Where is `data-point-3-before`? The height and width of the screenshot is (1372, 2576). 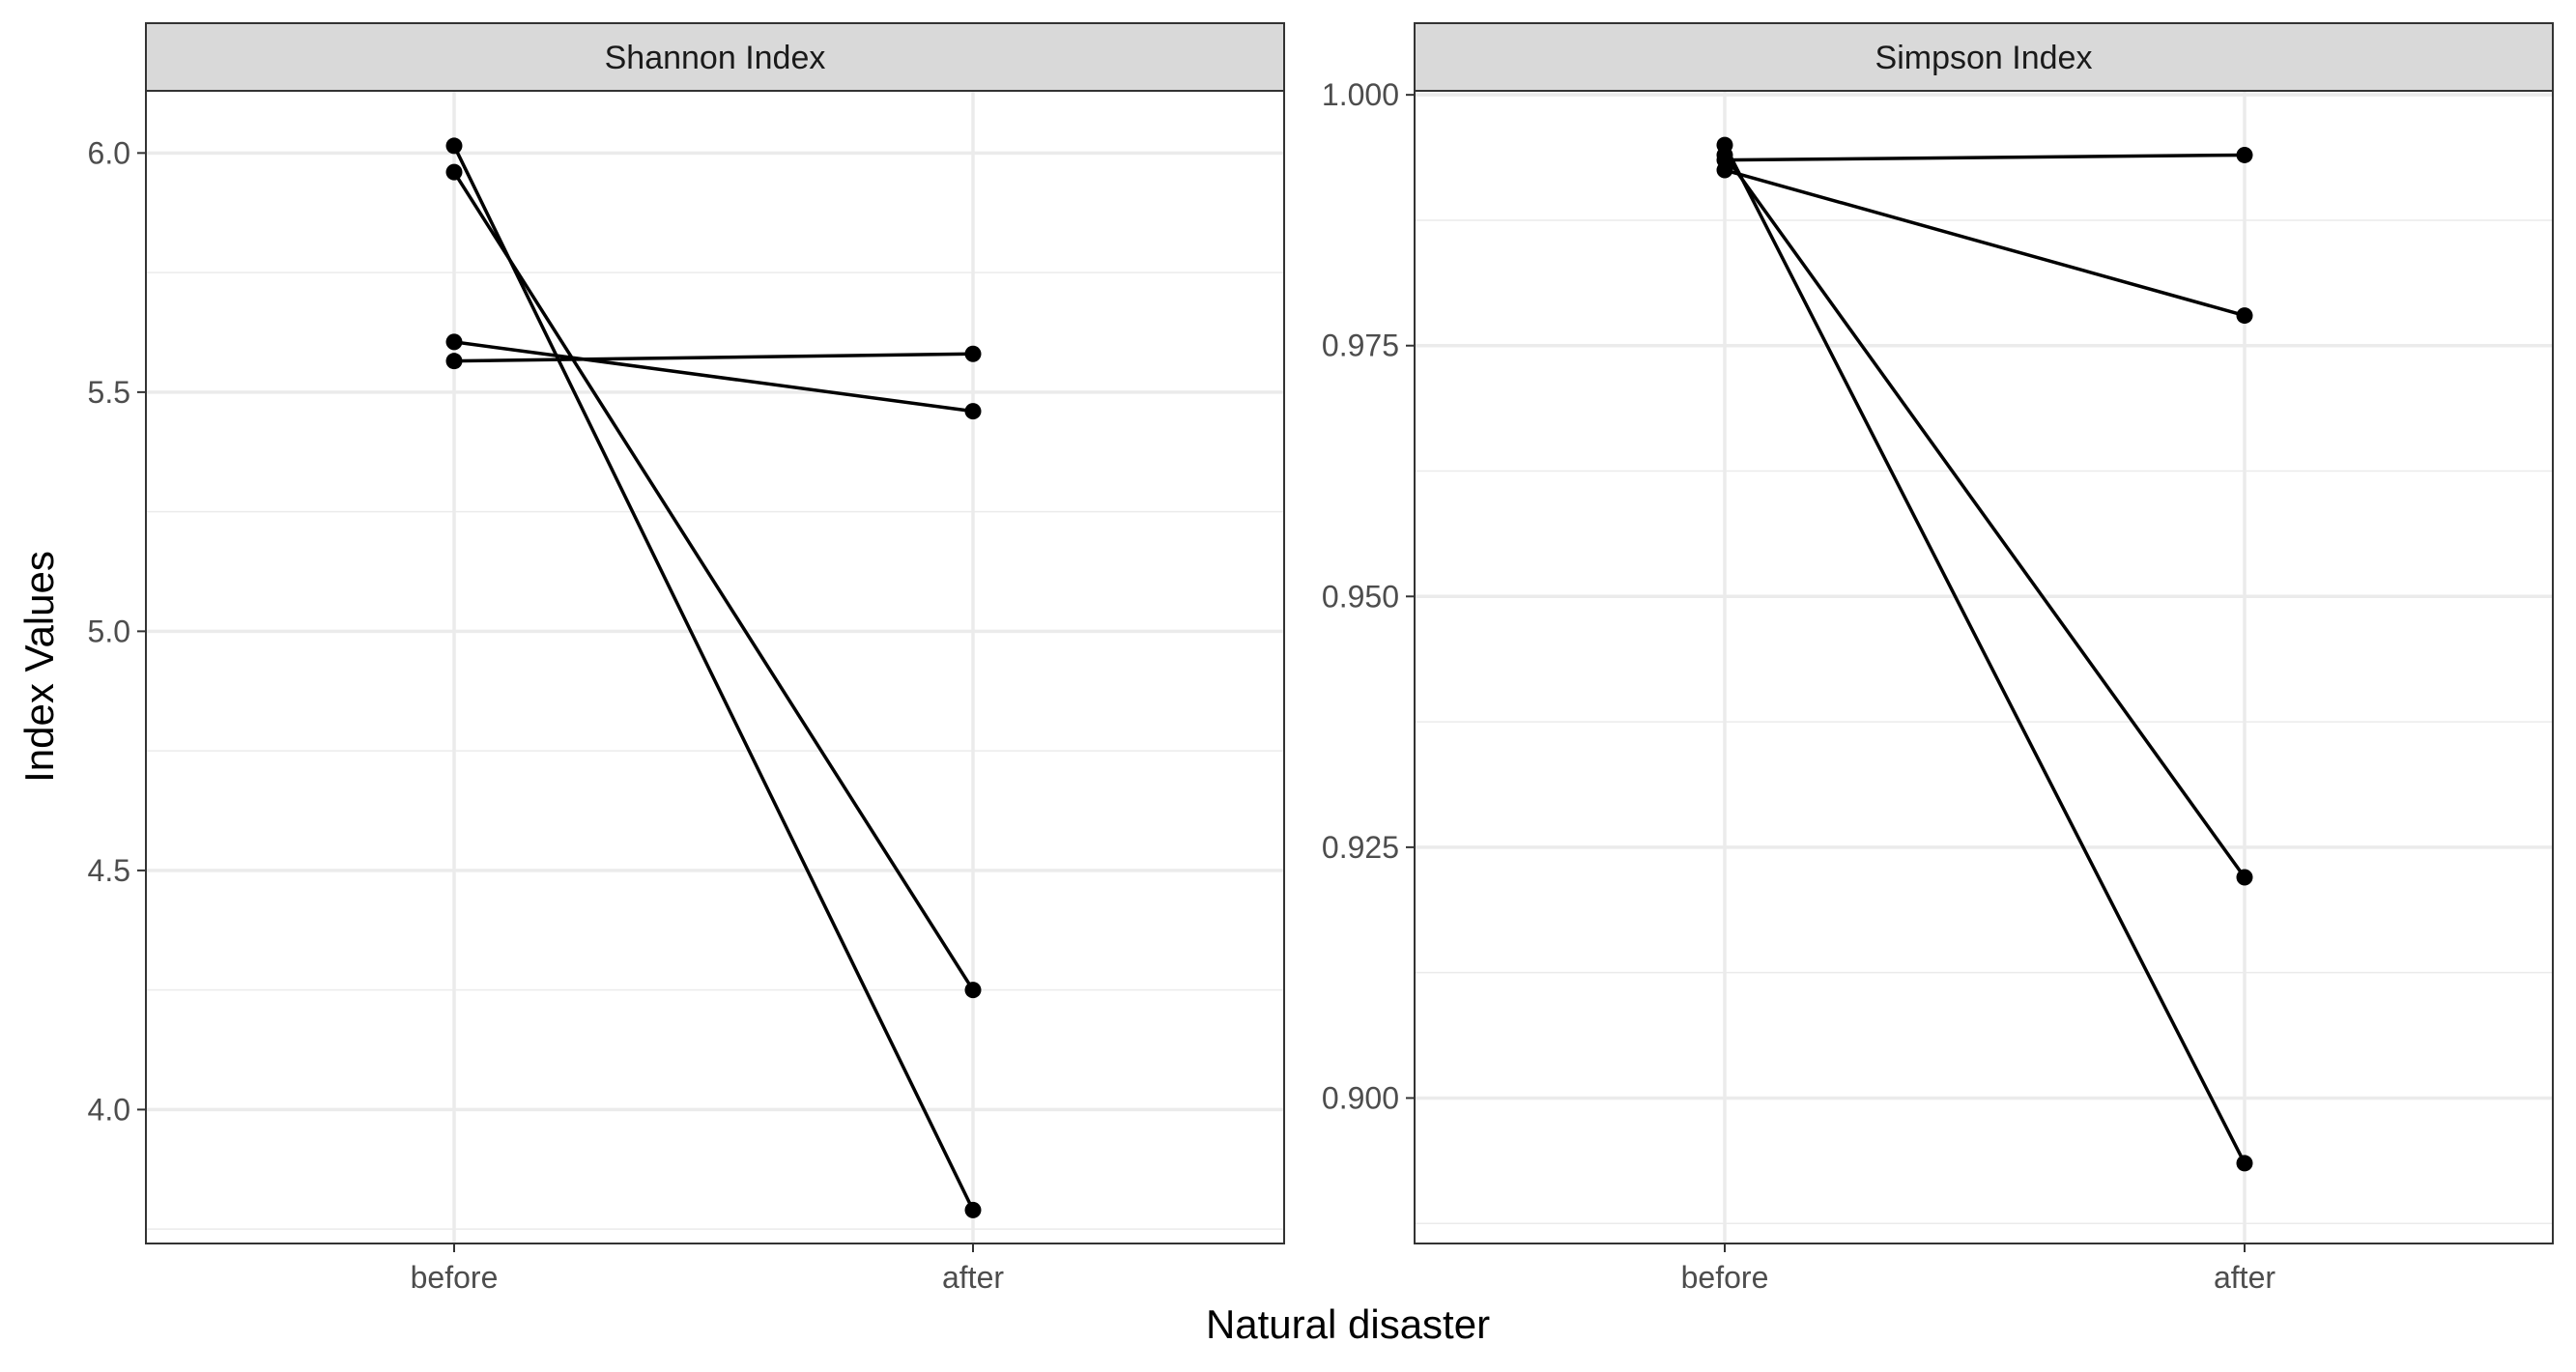 data-point-3-before is located at coordinates (454, 342).